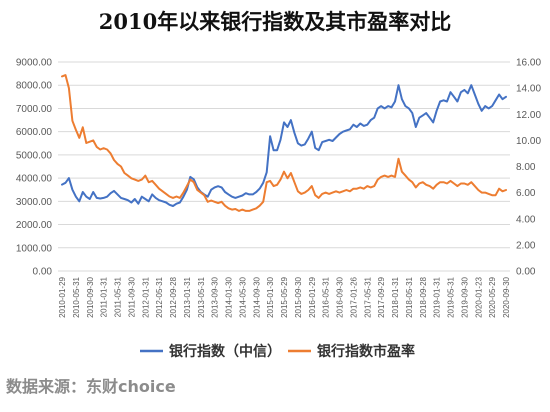 The image size is (550, 412). I want to click on right-tick-label: 12.00, so click(528, 115).